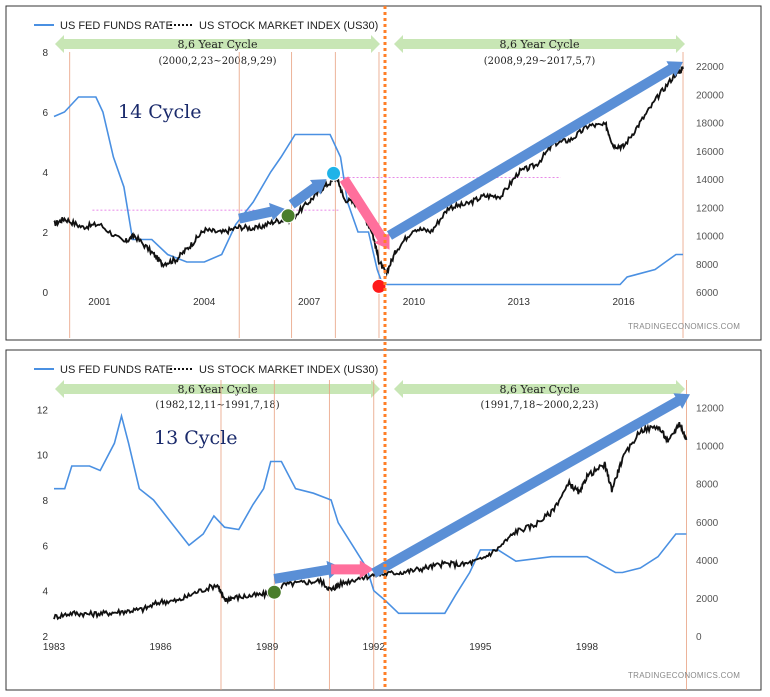 The height and width of the screenshot is (697, 770). Describe the element at coordinates (480, 647) in the screenshot. I see `x-tick-label: 1995` at that location.